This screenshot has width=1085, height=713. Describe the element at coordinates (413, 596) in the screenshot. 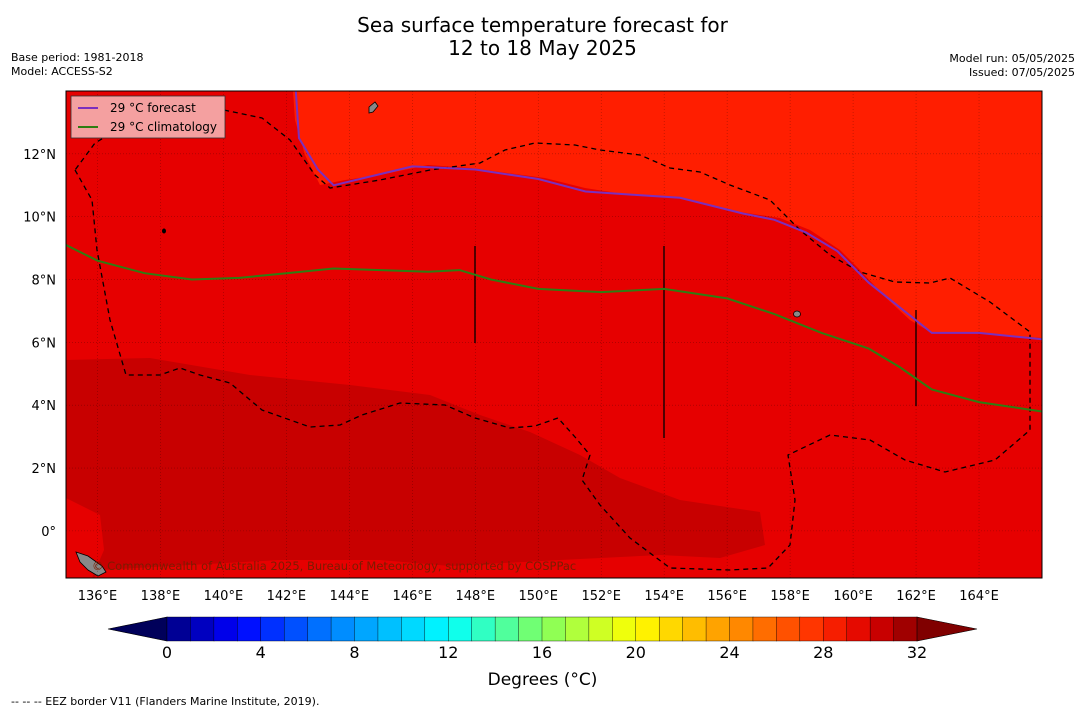

I see `x-tick-label: 146°E` at that location.